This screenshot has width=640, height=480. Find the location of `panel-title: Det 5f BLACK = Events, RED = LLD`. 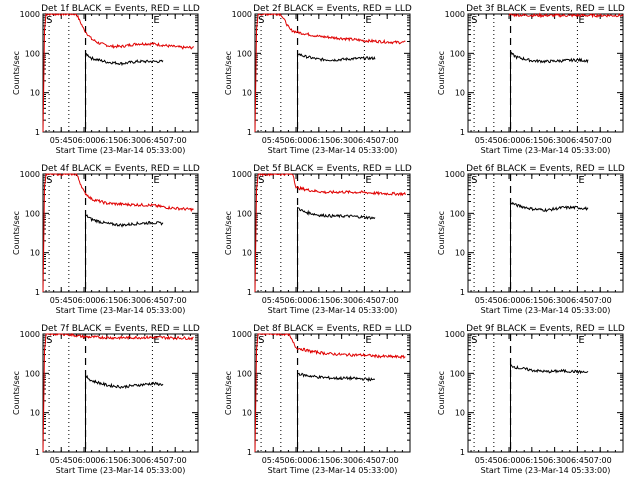

panel-title: Det 5f BLACK = Events, RED = LLD is located at coordinates (332, 169).